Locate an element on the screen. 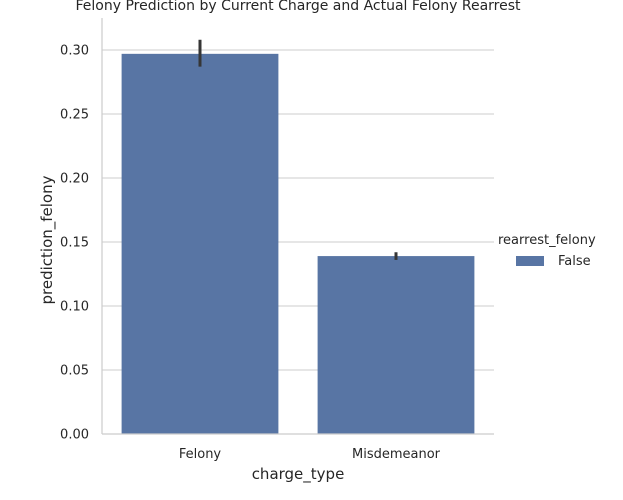 The height and width of the screenshot is (500, 623). x-tick-label-felony: Felony is located at coordinates (200, 454).